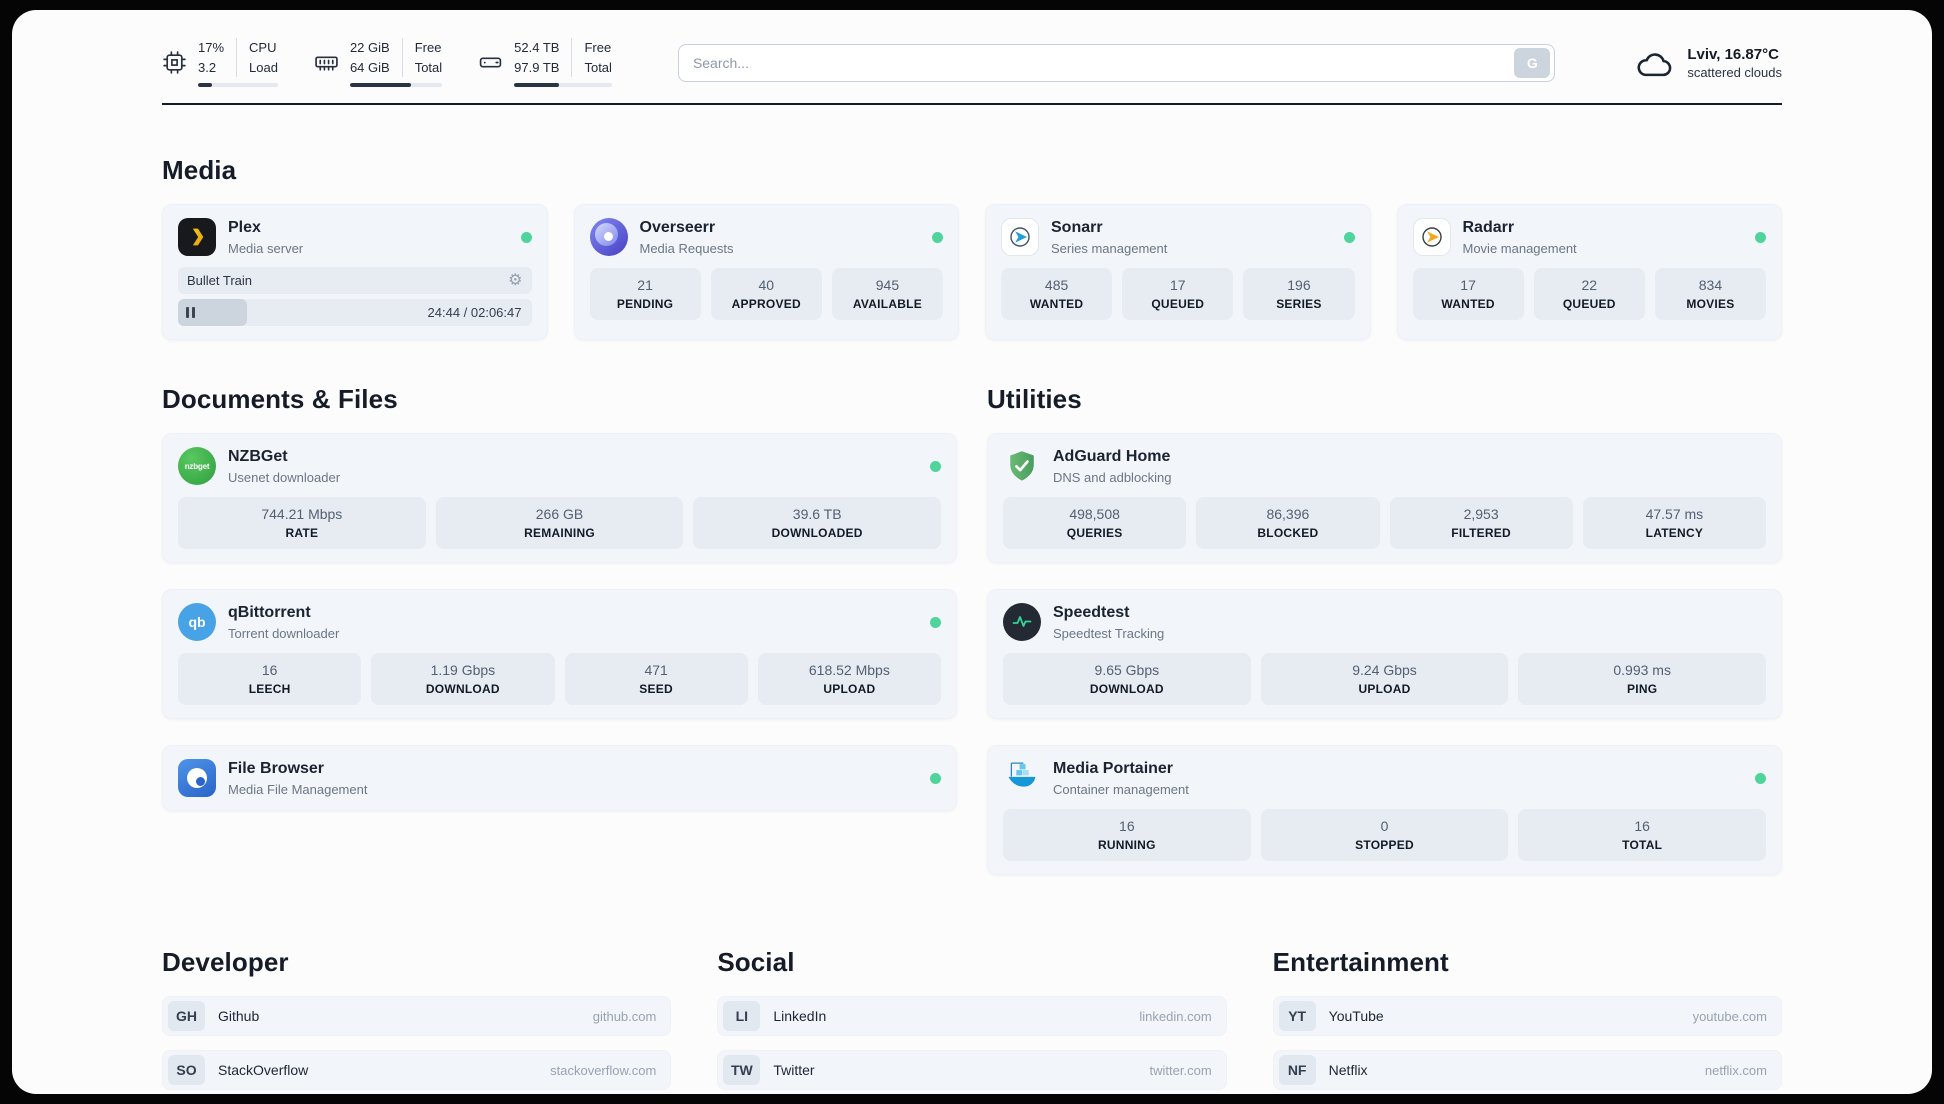 Image resolution: width=1944 pixels, height=1104 pixels. Describe the element at coordinates (1180, 1070) in the screenshot. I see `bookmark-url: twitter.com` at that location.